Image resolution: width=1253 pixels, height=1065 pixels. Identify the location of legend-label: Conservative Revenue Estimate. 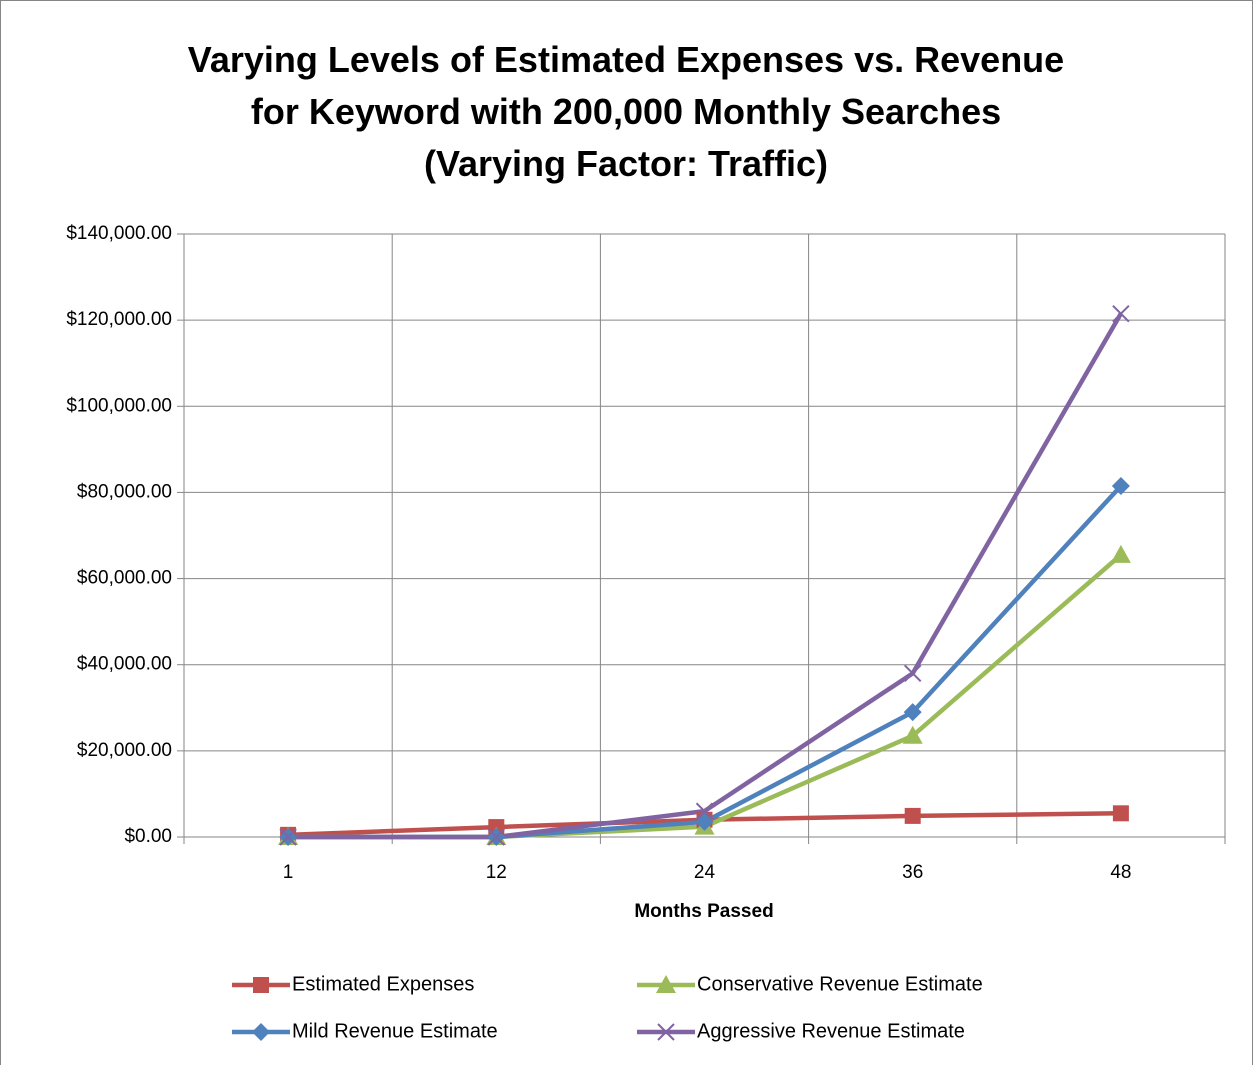
(840, 984).